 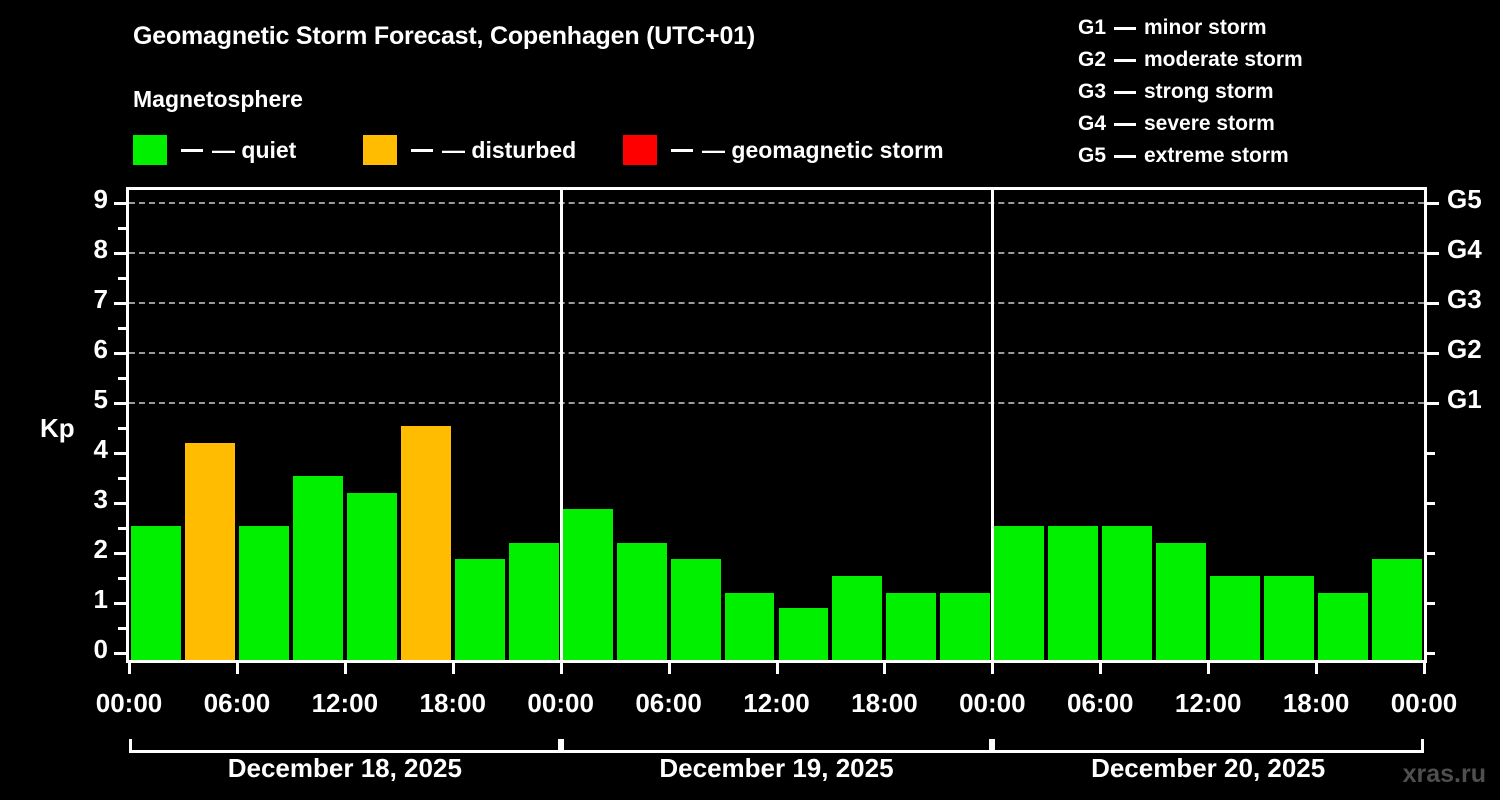 What do you see at coordinates (1464, 249) in the screenshot?
I see `g-tick-label: G4` at bounding box center [1464, 249].